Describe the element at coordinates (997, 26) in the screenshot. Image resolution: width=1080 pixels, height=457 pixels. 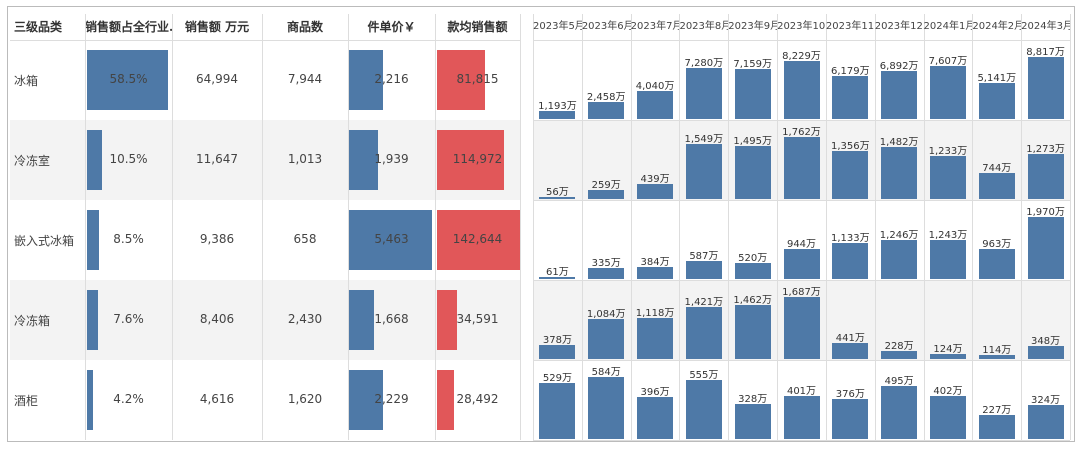
I see `month-header: 2024年2月` at that location.